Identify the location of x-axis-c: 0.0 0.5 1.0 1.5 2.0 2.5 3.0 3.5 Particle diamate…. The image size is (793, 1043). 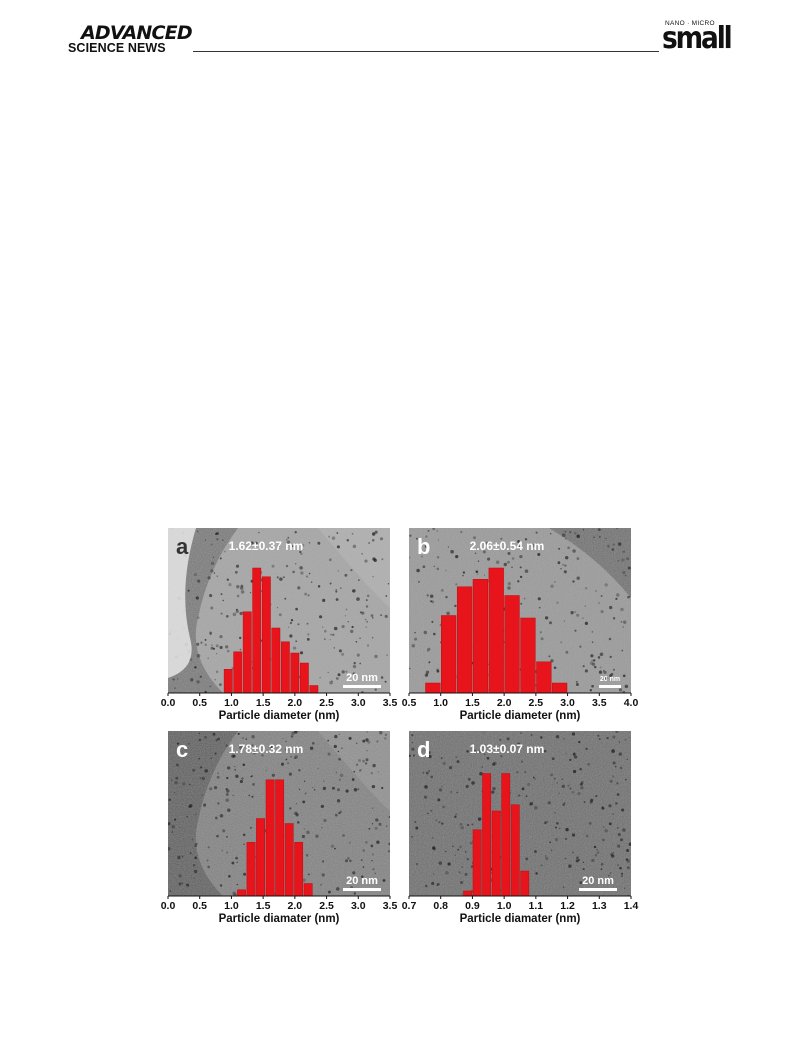
(279, 910).